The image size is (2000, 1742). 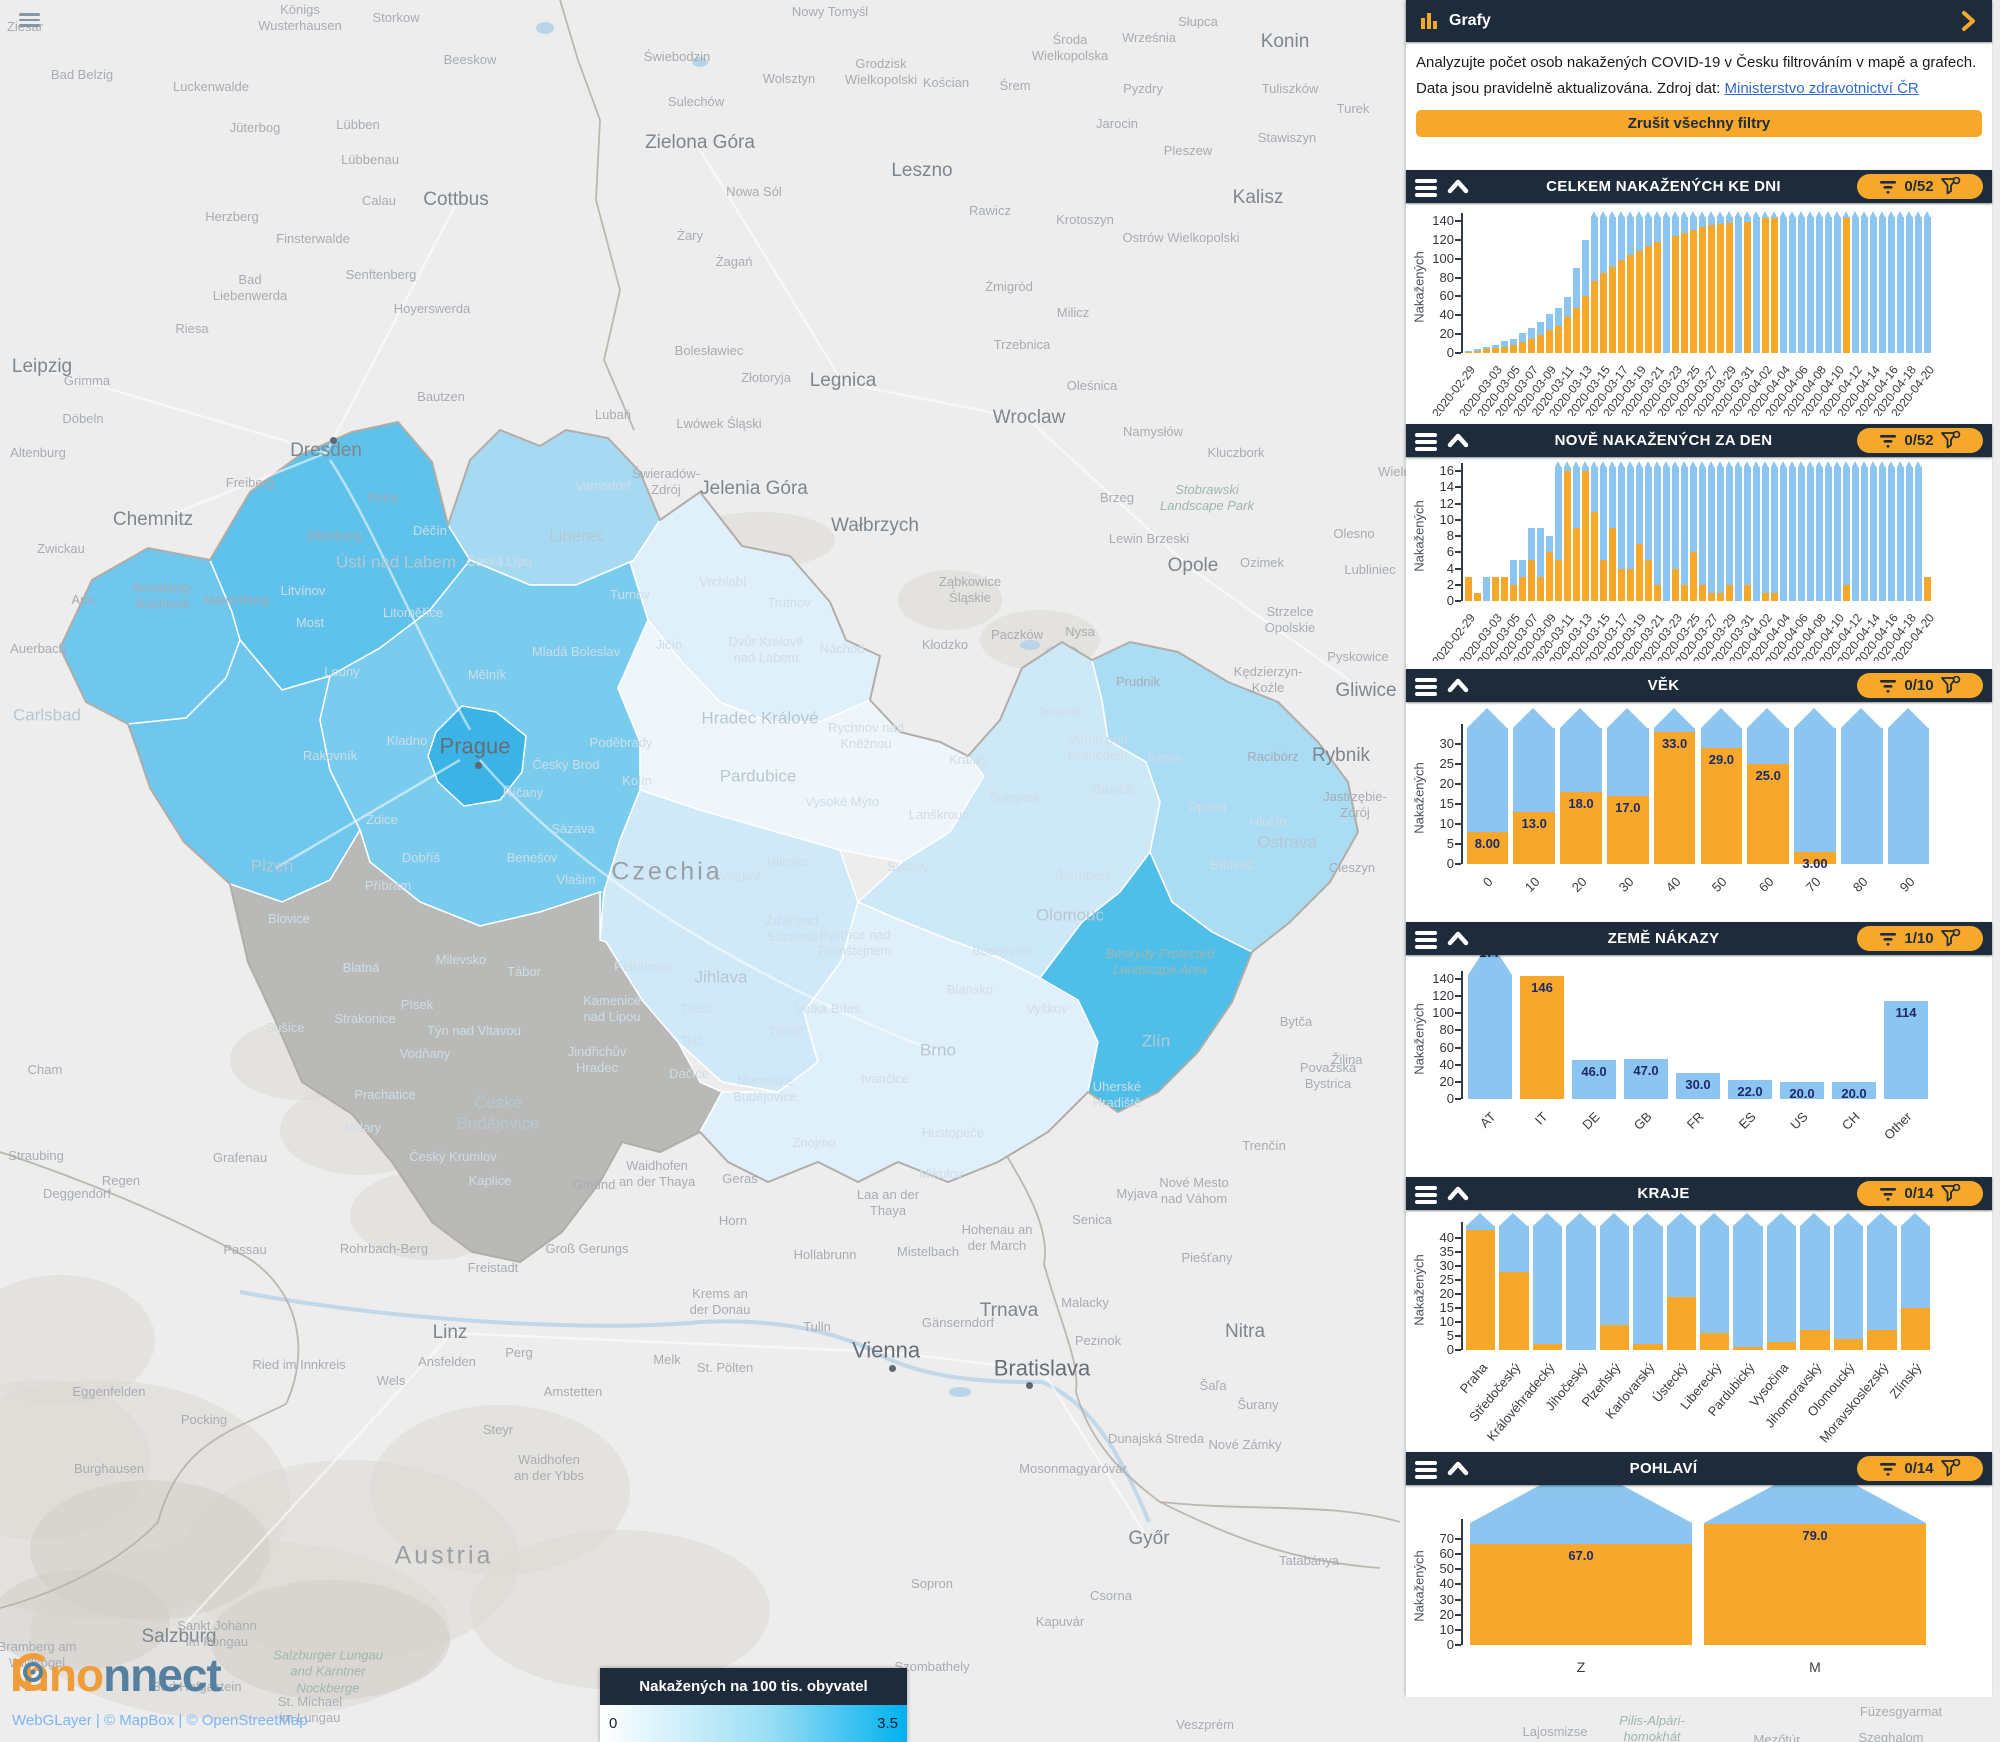 I want to click on bar-total-Královéhradecký, so click(x=1547, y=1288).